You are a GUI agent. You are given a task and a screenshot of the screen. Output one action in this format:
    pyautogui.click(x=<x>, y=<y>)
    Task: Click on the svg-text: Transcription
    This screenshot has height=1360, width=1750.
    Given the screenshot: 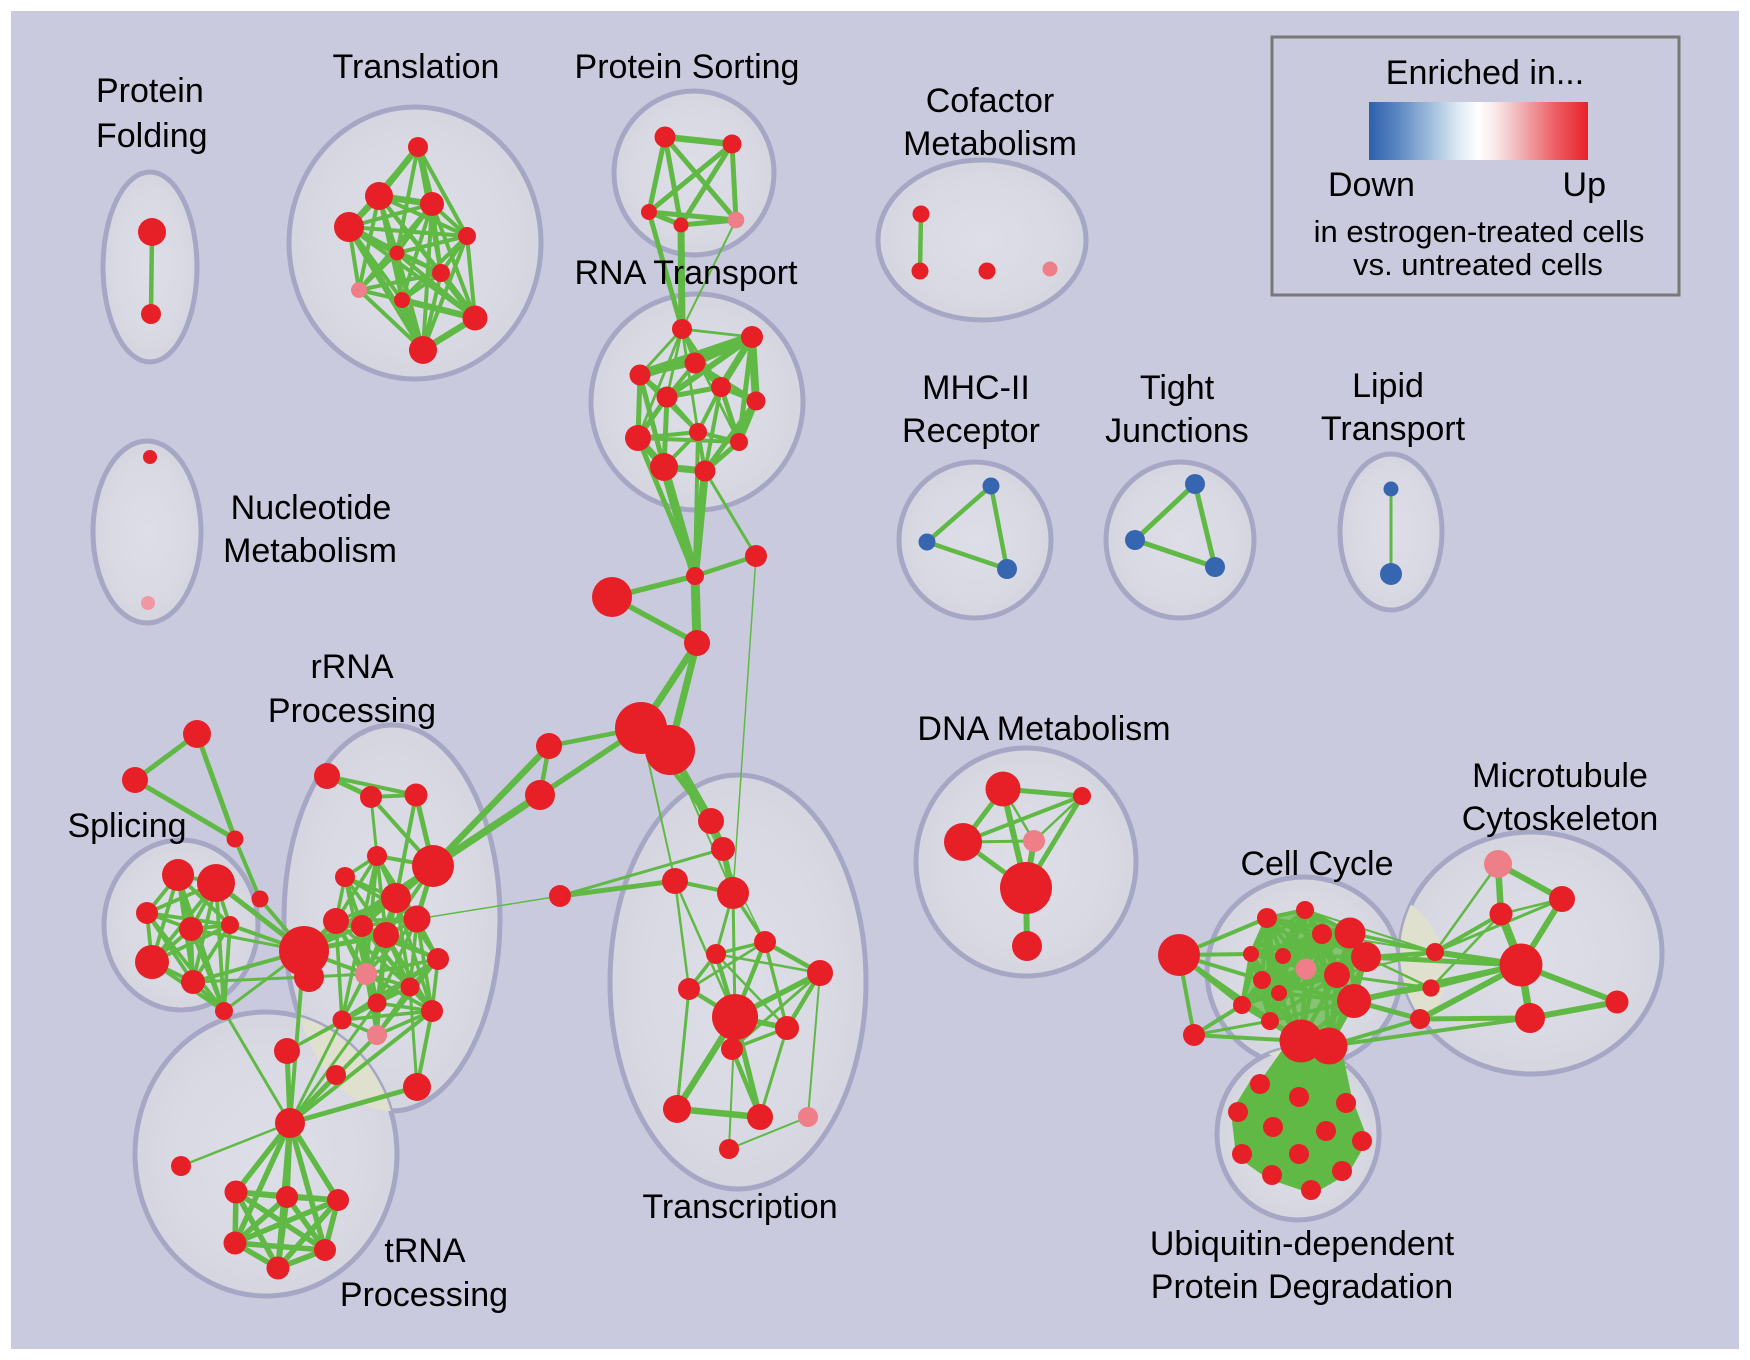 What is the action you would take?
    pyautogui.click(x=739, y=1207)
    